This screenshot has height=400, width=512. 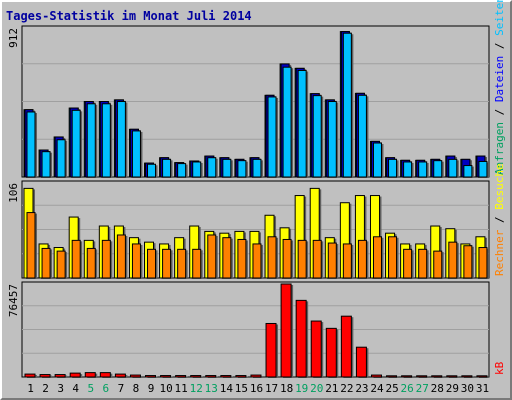 I want to click on x-tick-label-27: 27, so click(x=422, y=388).